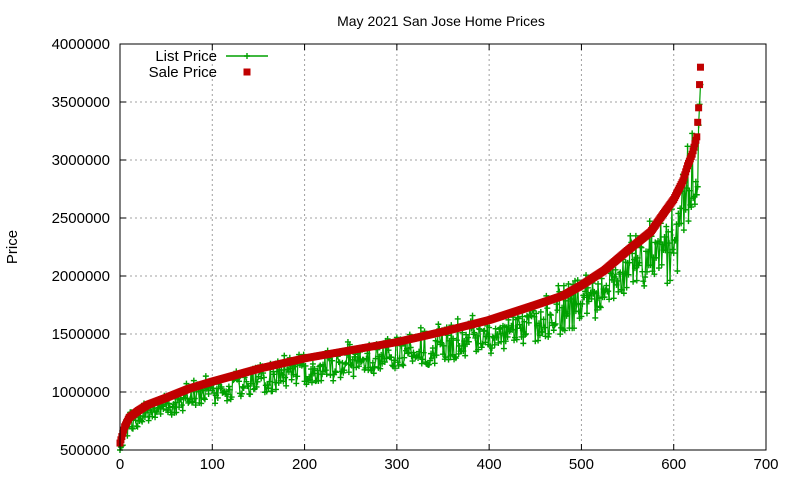 Image resolution: width=800 pixels, height=485 pixels. What do you see at coordinates (447, 464) in the screenshot?
I see `x-tick-labels: 0 100 200 300 400 500 600 700` at bounding box center [447, 464].